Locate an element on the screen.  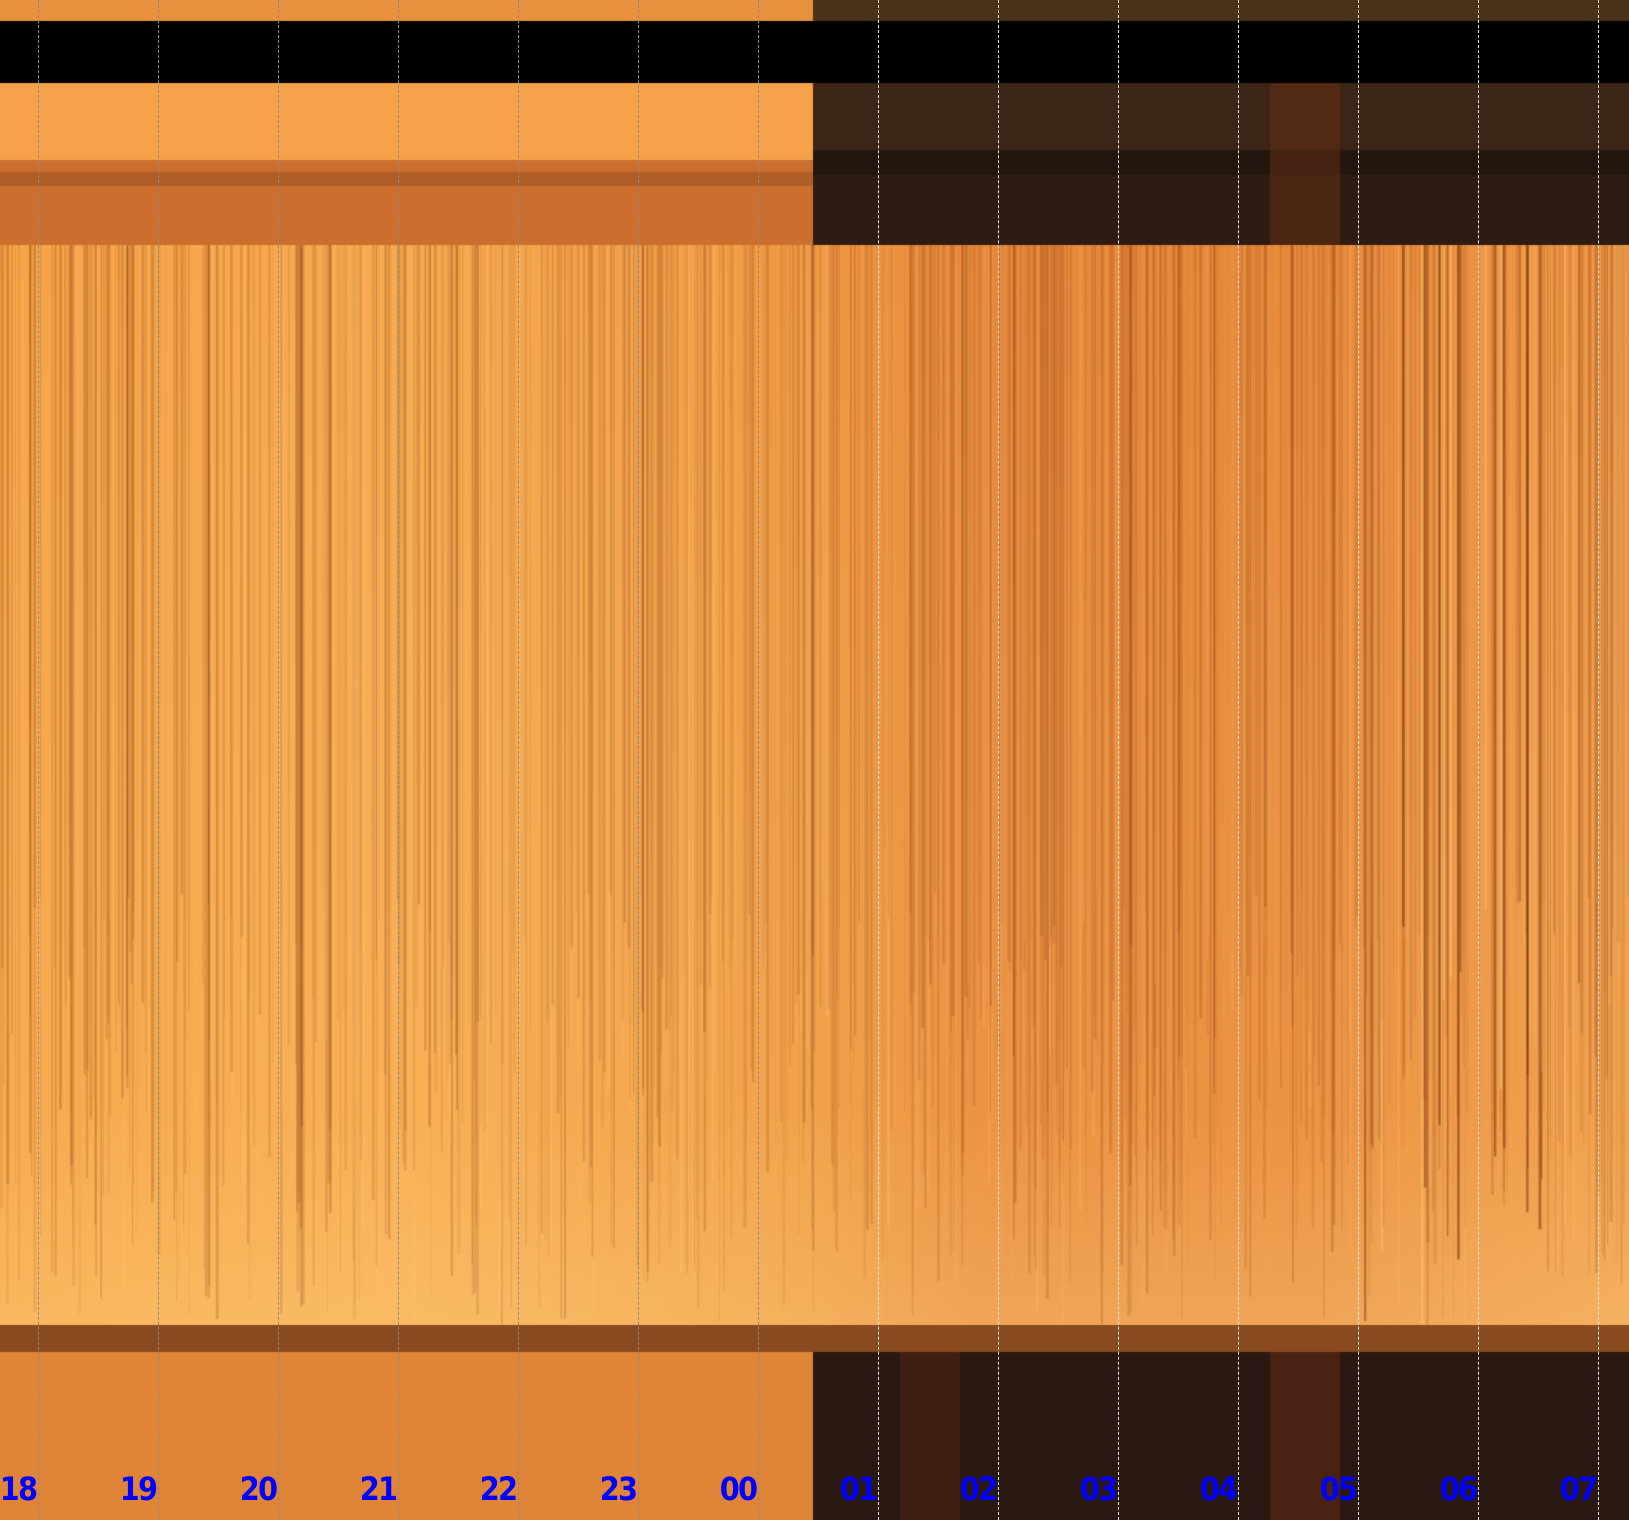
x-tick-label: 03 is located at coordinates (1098, 1489).